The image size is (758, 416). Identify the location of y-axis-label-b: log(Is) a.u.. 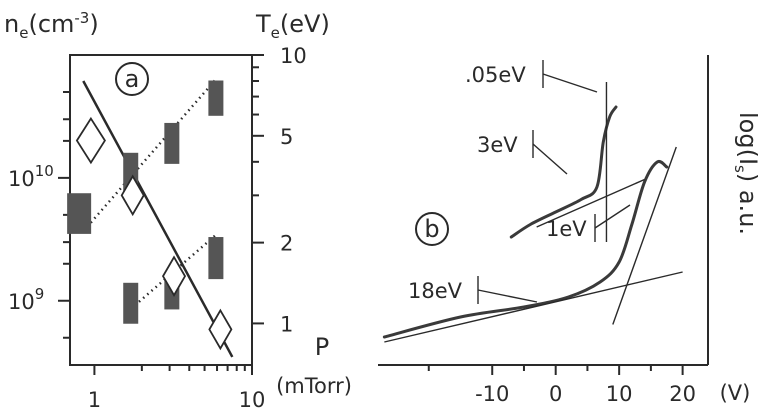
(744, 173).